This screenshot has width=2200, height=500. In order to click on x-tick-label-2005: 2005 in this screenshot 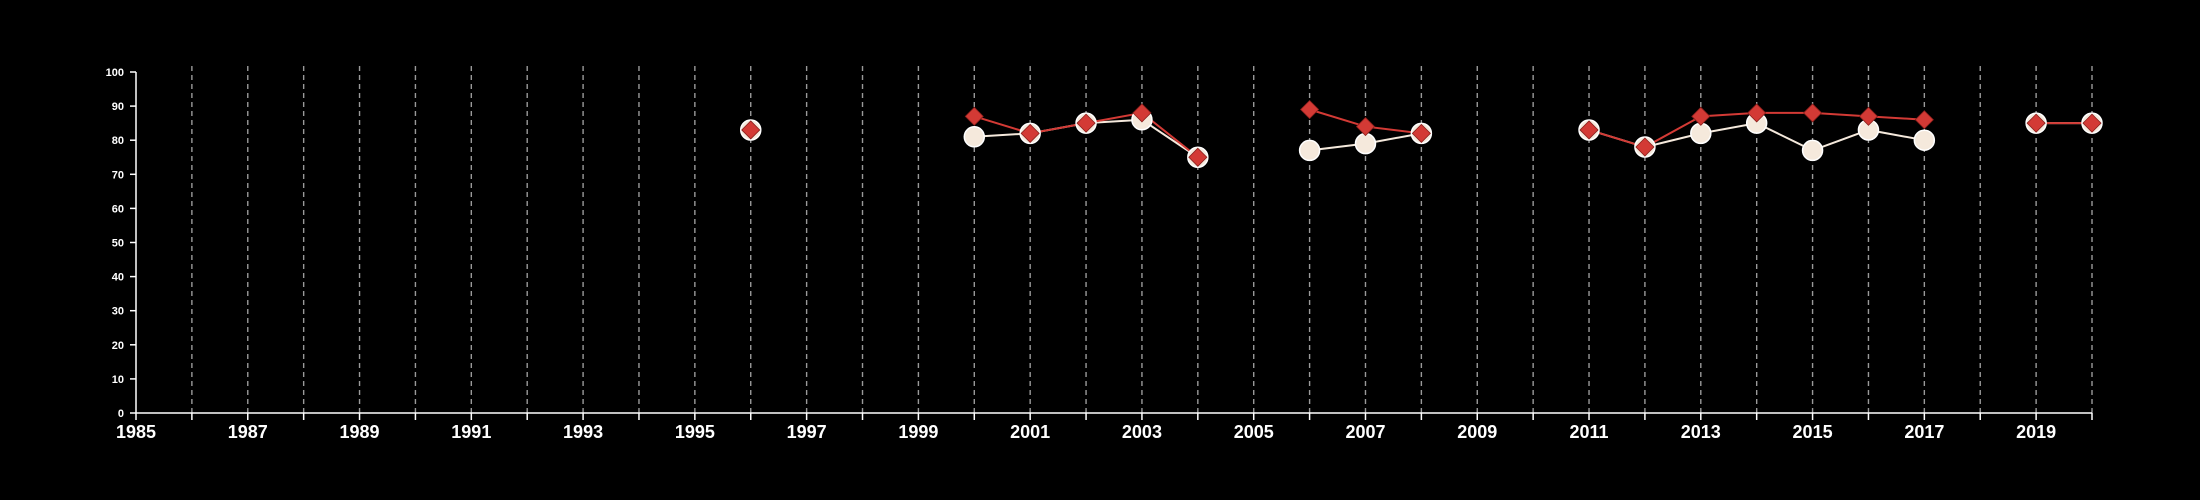, I will do `click(1254, 432)`.